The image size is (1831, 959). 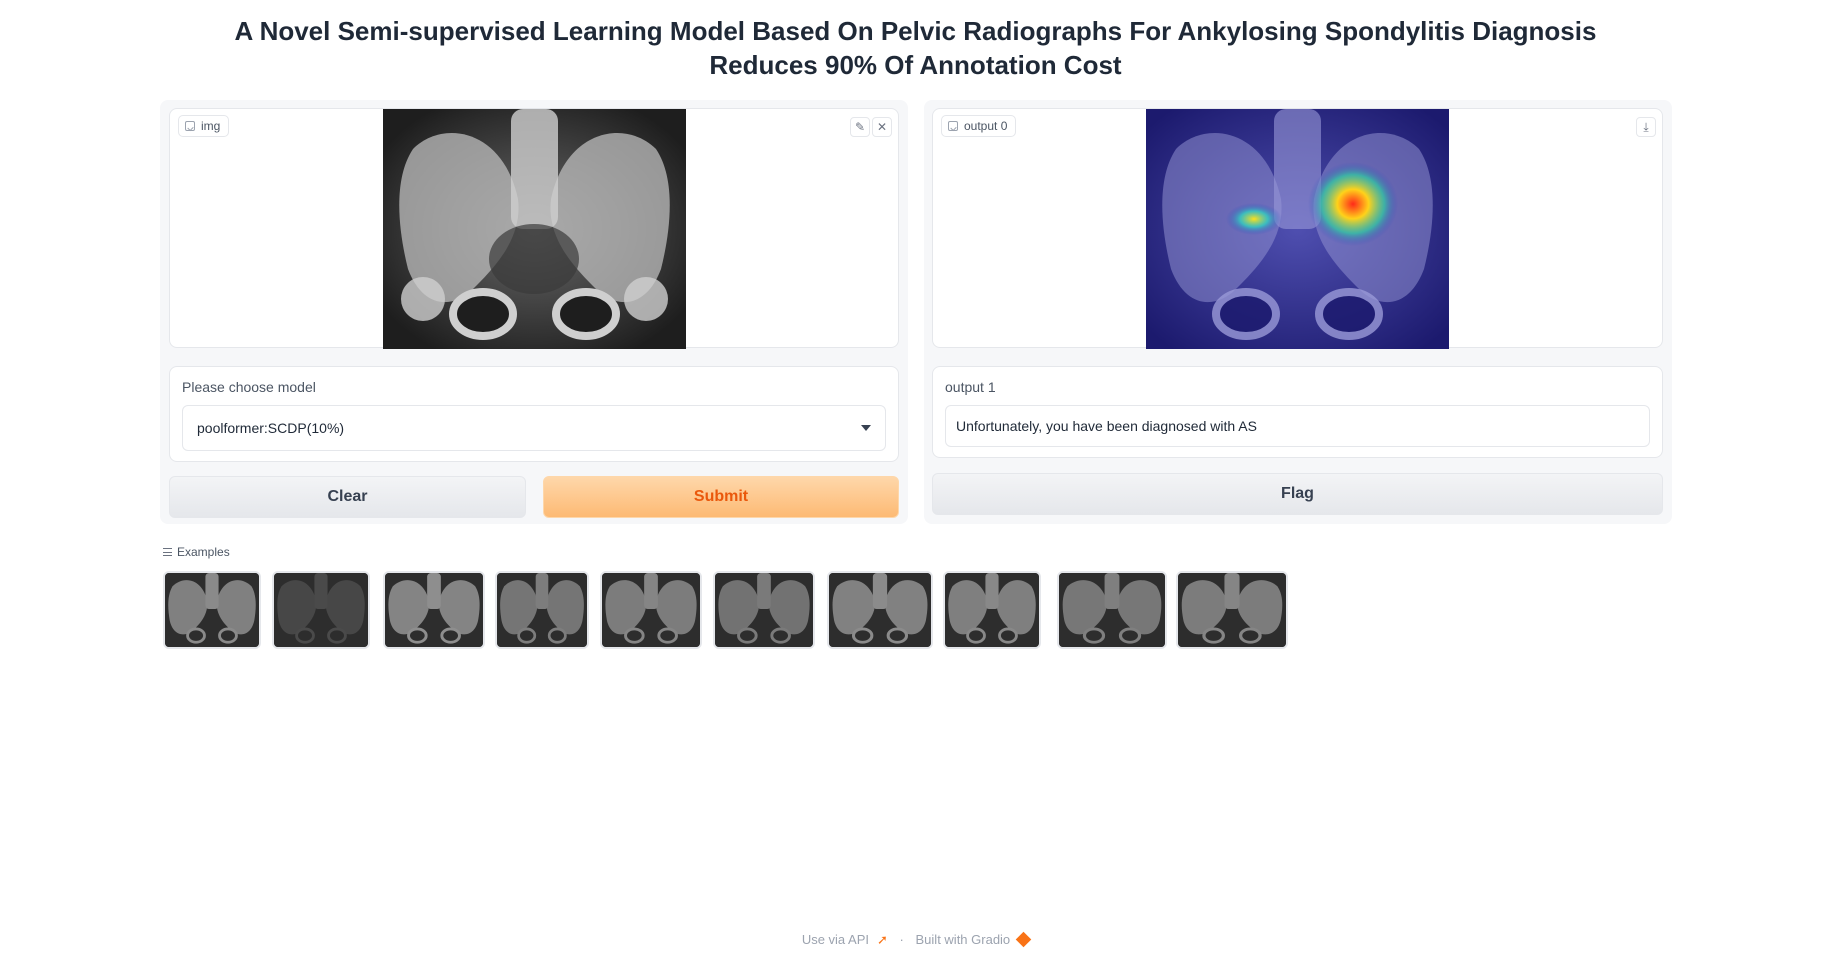 What do you see at coordinates (970, 387) in the screenshot?
I see `output-text-label: output 1` at bounding box center [970, 387].